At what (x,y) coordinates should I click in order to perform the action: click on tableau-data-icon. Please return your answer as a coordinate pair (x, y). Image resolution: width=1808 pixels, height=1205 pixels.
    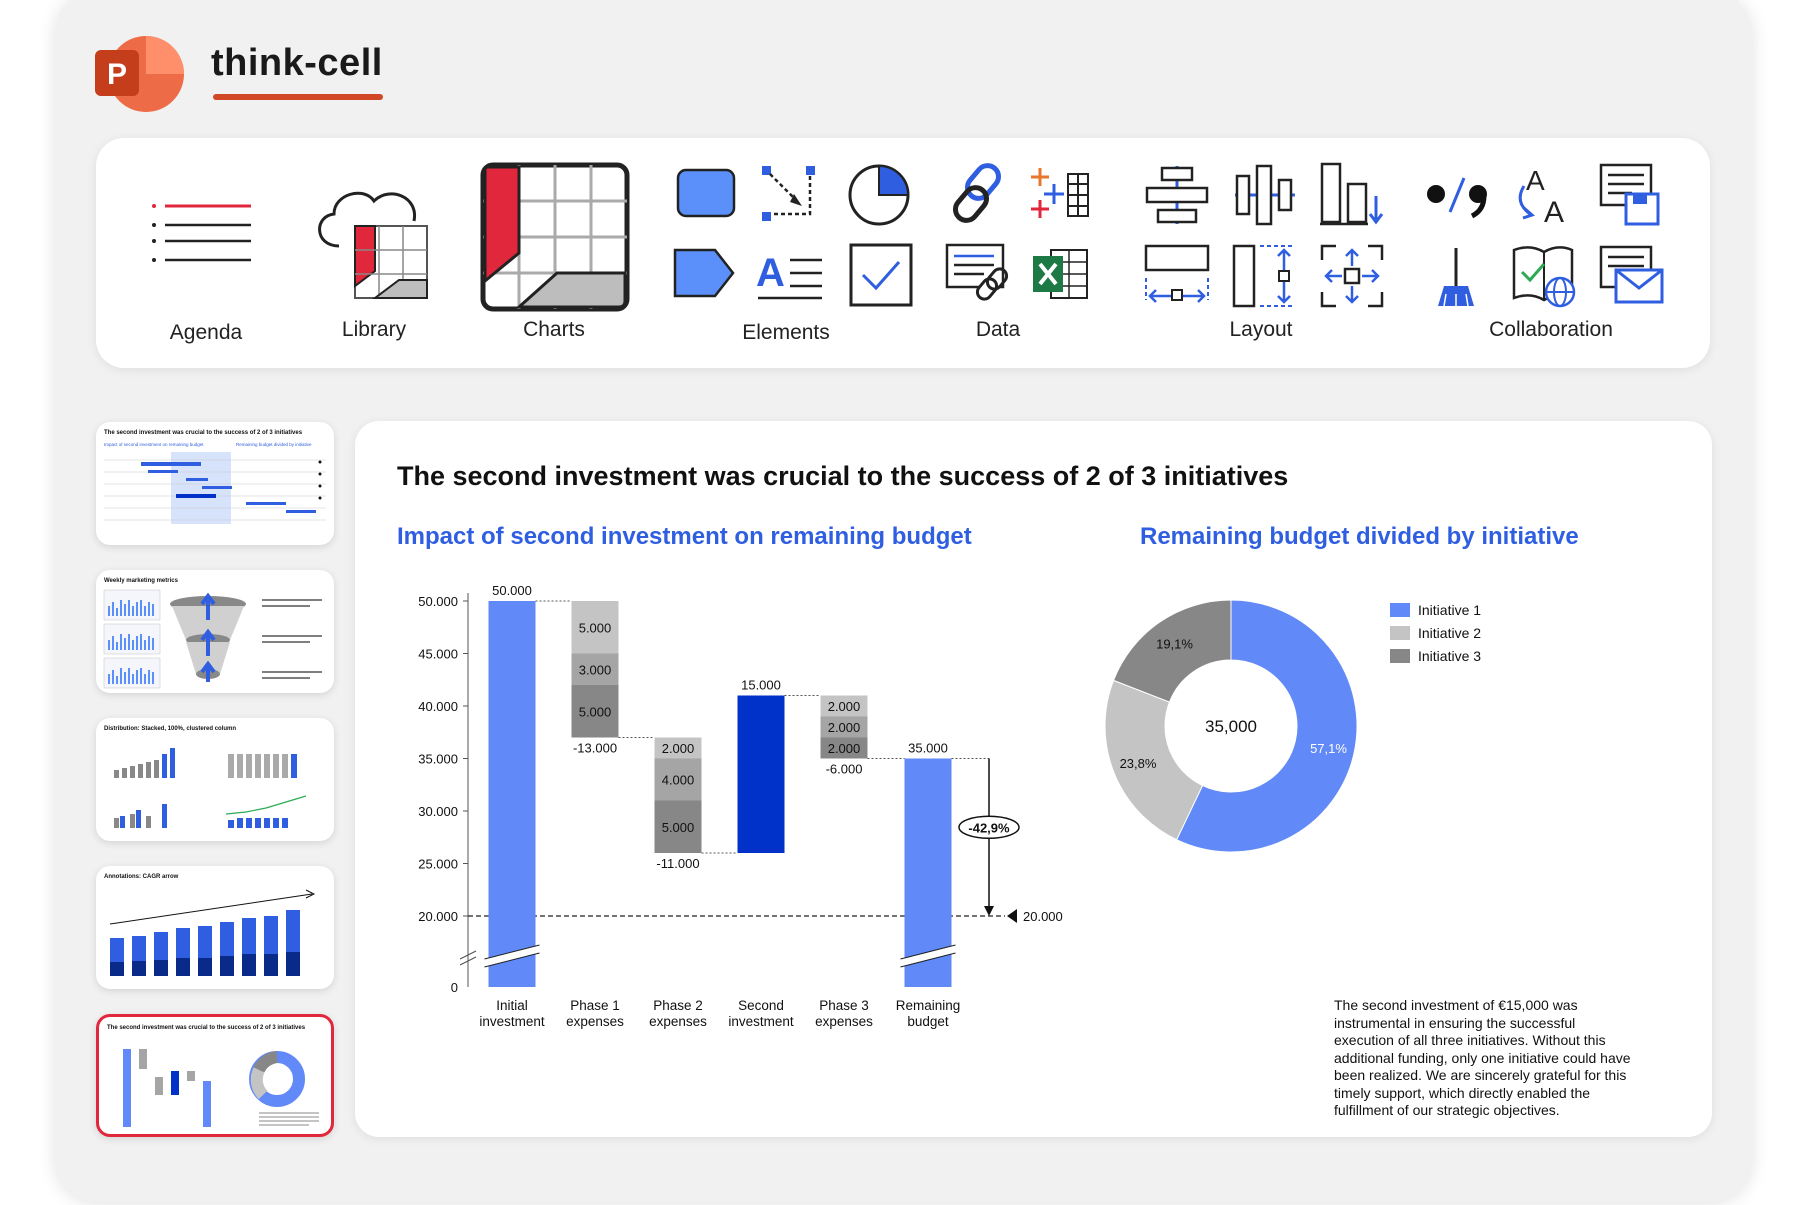
    Looking at the image, I should click on (1059, 194).